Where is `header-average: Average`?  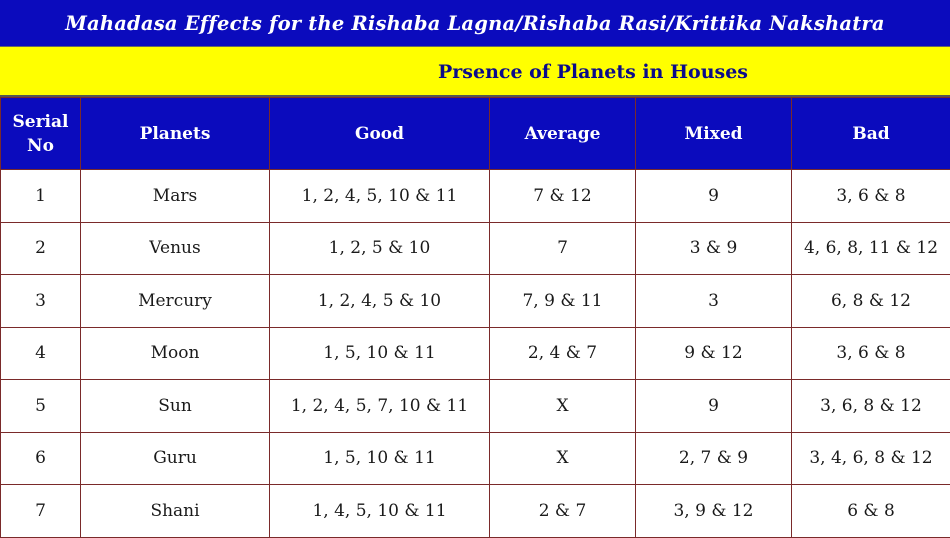 header-average: Average is located at coordinates (563, 134).